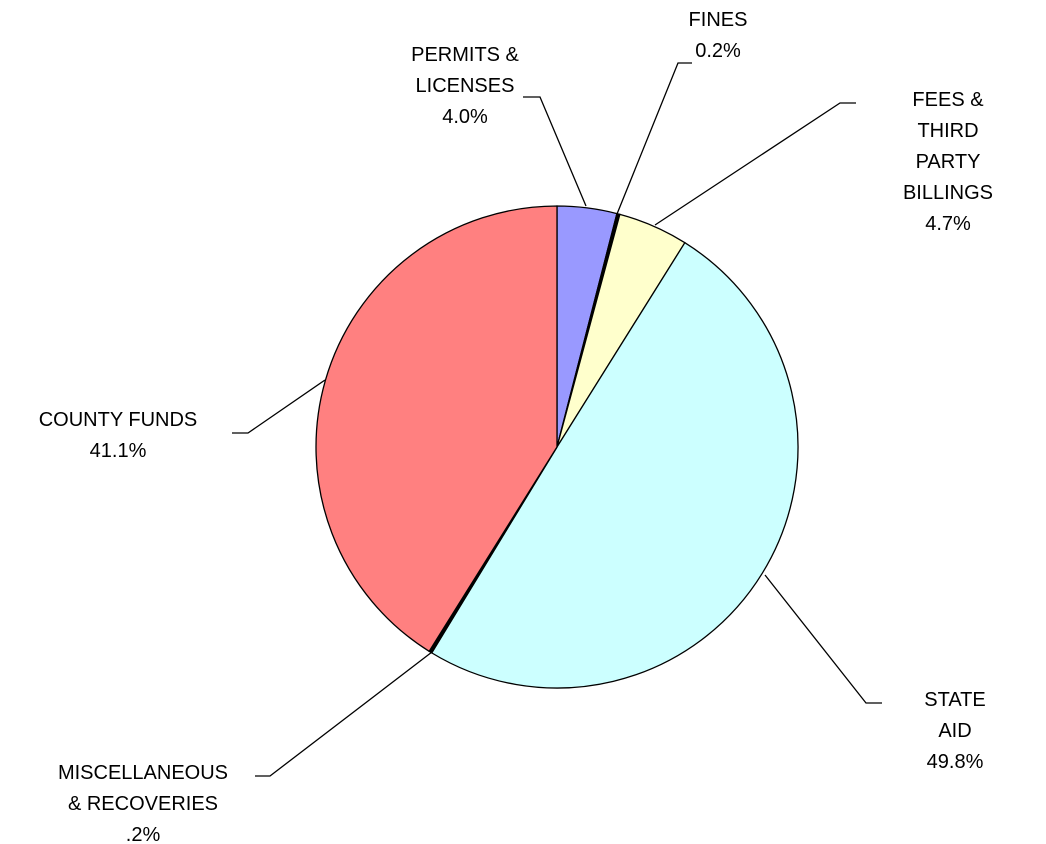 Image resolution: width=1046 pixels, height=844 pixels. Describe the element at coordinates (465, 117) in the screenshot. I see `value-label: 4.0%` at that location.